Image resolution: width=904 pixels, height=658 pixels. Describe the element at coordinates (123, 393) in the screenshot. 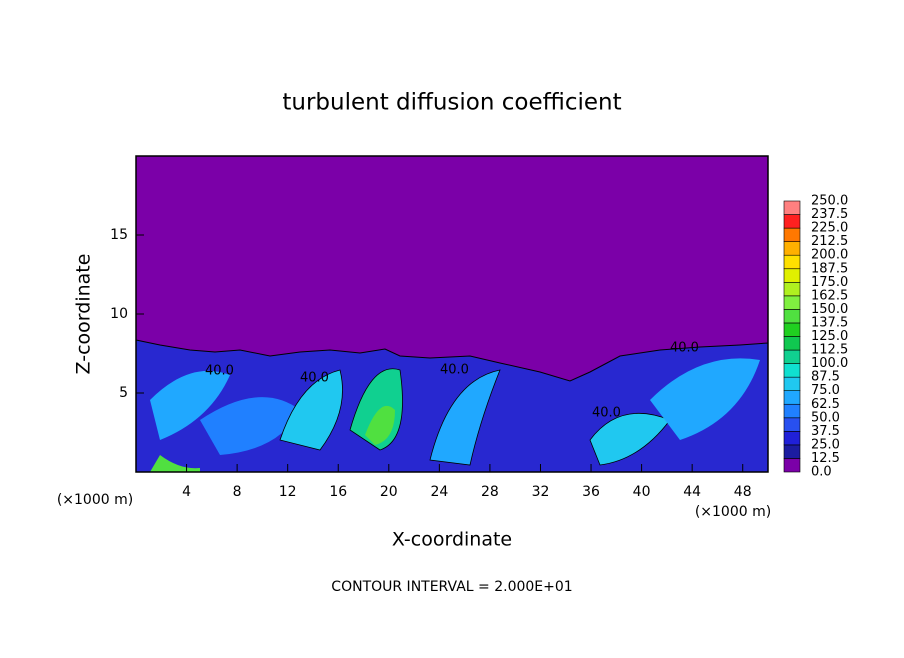

I see `y-tick-label: 5` at that location.